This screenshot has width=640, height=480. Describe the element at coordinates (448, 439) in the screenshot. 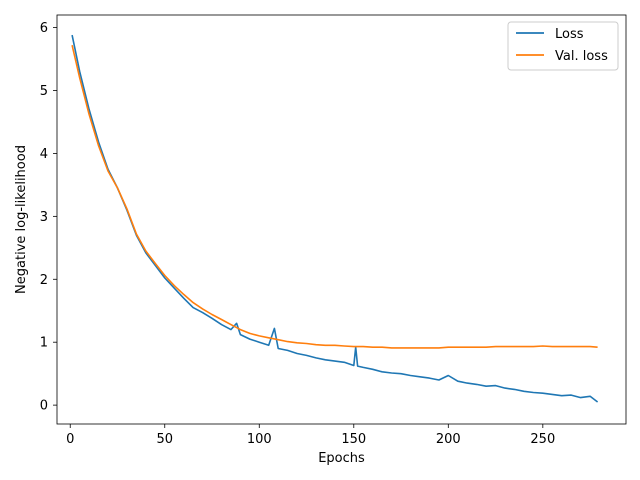

I see `x-tick-label: 200` at that location.